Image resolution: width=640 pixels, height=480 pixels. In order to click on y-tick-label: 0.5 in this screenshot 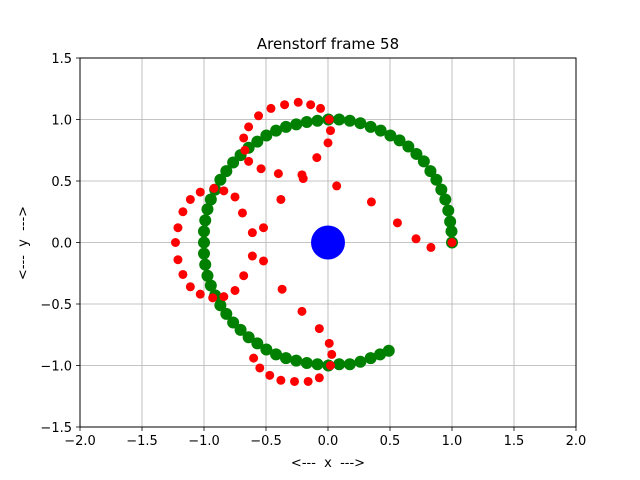, I will do `click(61, 182)`.